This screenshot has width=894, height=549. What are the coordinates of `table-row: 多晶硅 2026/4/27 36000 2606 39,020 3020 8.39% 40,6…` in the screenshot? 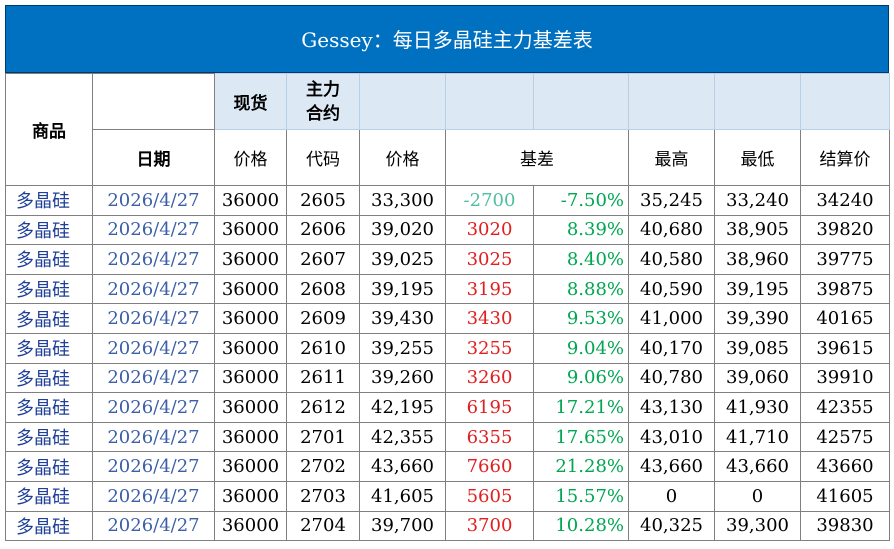 It's located at (447, 230).